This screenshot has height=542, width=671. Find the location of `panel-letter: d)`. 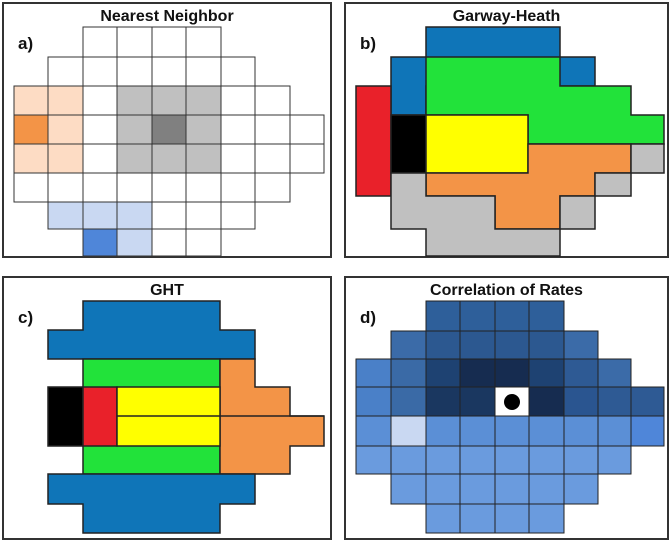

panel-letter: d) is located at coordinates (368, 317).